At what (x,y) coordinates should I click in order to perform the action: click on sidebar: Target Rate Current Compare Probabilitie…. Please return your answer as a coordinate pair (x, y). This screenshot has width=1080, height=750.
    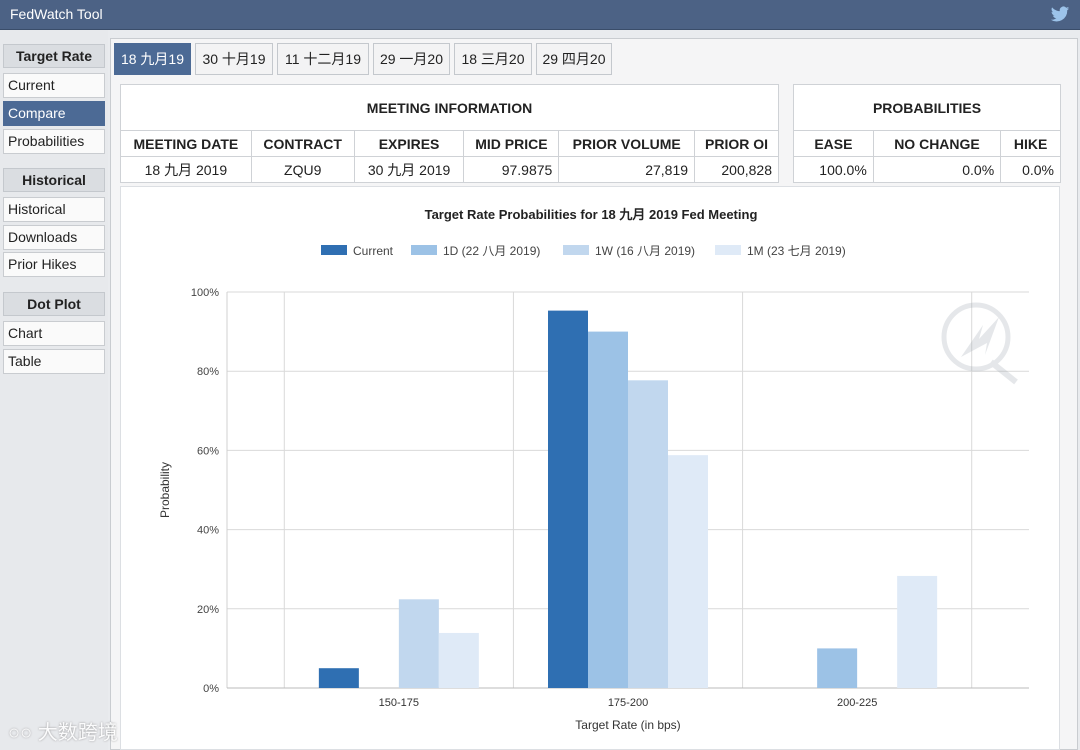
    Looking at the image, I should click on (54, 390).